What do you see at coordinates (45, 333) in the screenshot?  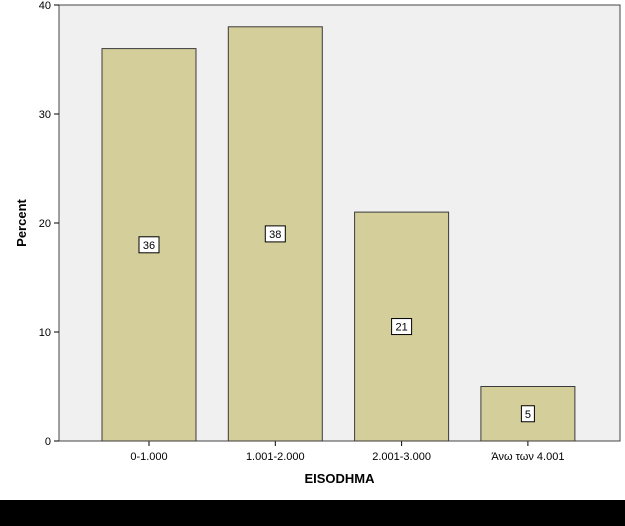 I see `y-tick-label: 10` at bounding box center [45, 333].